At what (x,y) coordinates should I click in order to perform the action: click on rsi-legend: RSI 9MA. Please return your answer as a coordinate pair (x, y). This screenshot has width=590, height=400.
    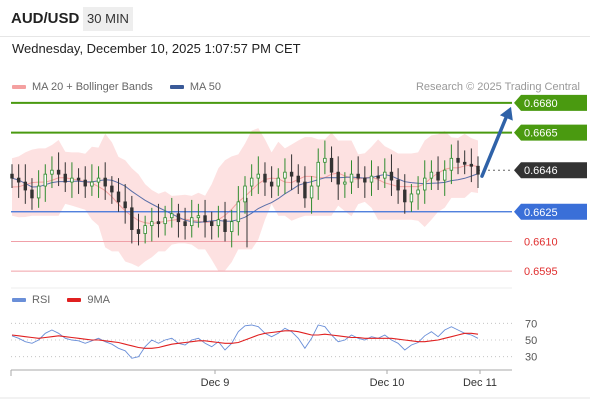
    Looking at the image, I should click on (68, 300).